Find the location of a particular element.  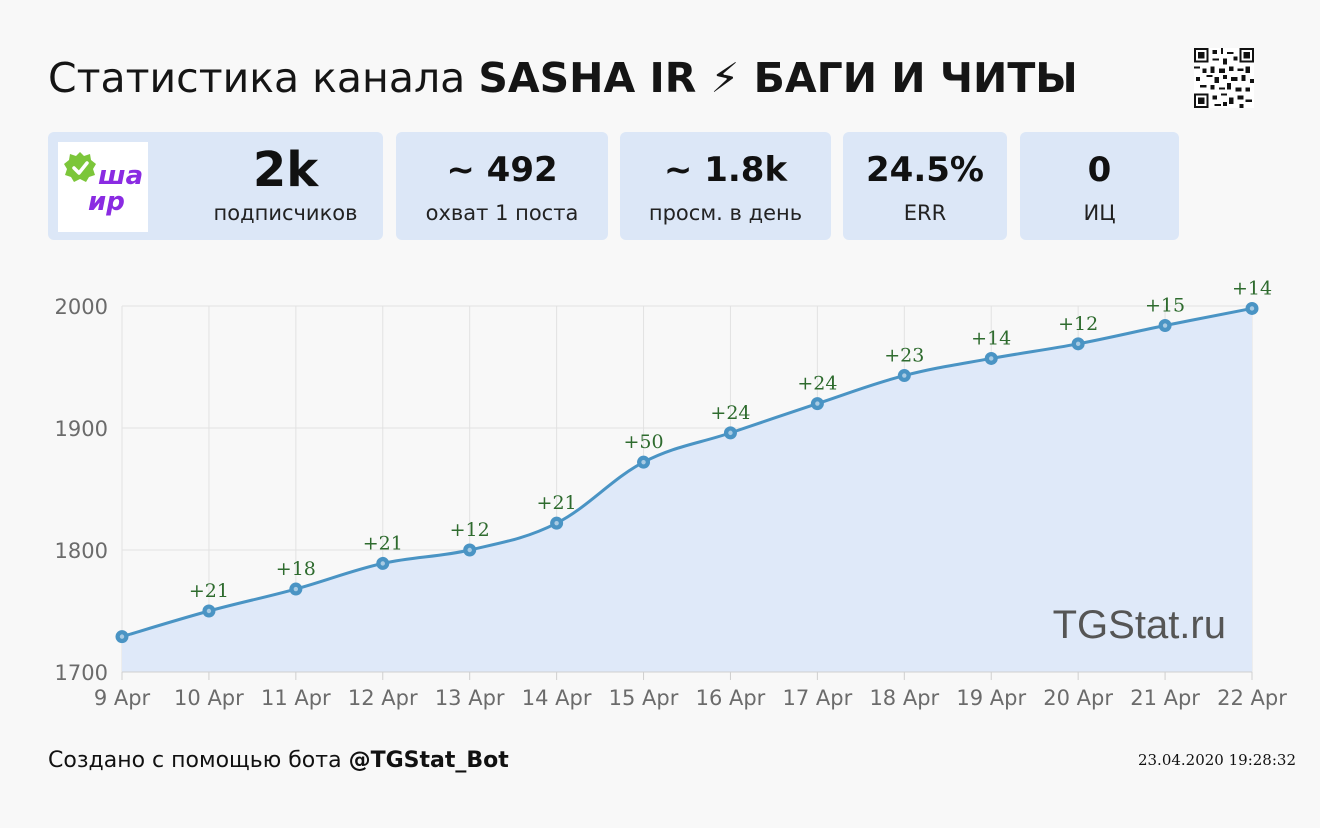

svg-text: ир is located at coordinates (106, 202).